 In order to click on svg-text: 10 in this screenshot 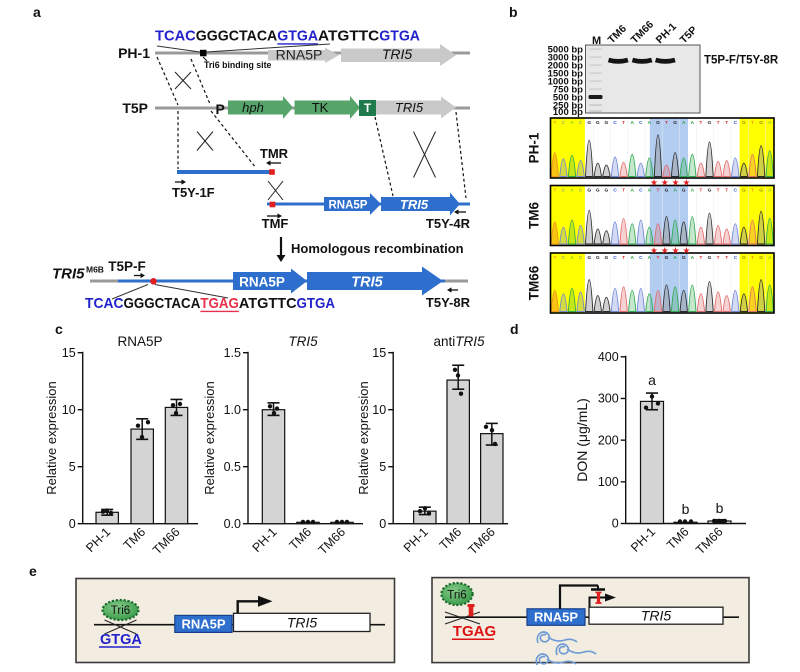, I will do `click(69, 410)`.